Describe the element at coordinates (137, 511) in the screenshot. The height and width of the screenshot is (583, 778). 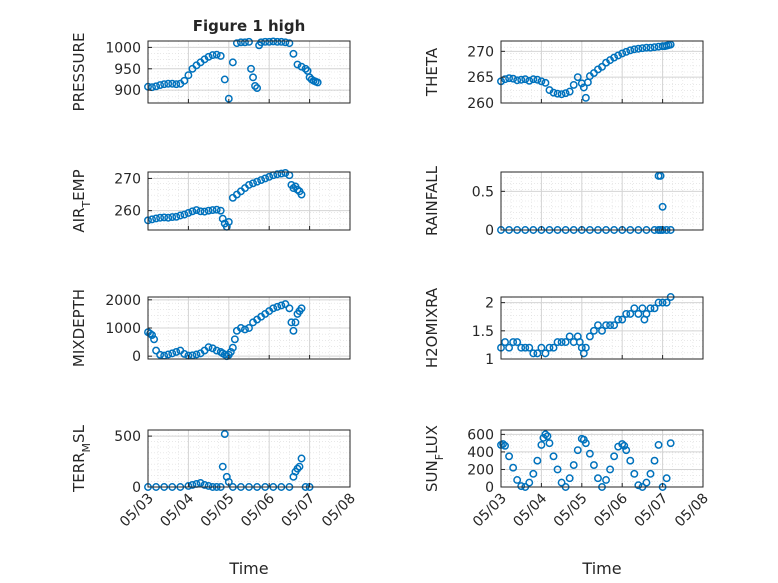
I see `x-tick-label: 05/03` at that location.